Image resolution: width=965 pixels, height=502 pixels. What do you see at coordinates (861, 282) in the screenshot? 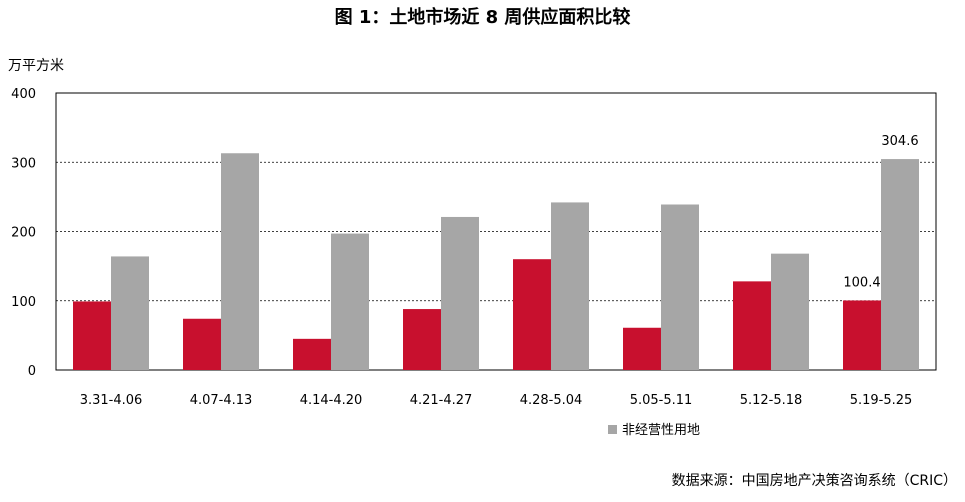
I see `data-label: 100.4` at bounding box center [861, 282].